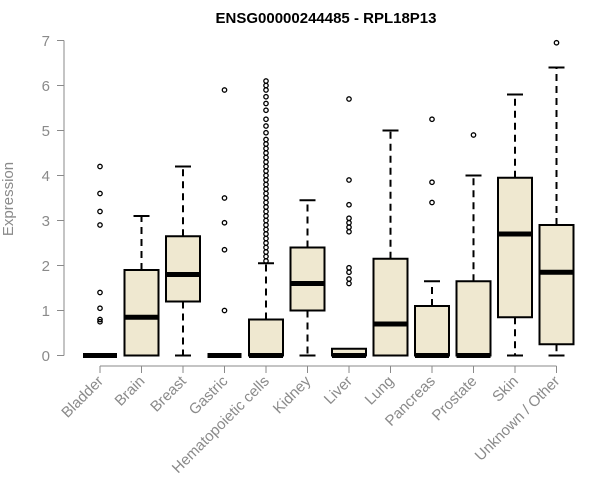 The image size is (600, 500). Describe the element at coordinates (46, 311) in the screenshot. I see `y-tick-label: 1` at that location.